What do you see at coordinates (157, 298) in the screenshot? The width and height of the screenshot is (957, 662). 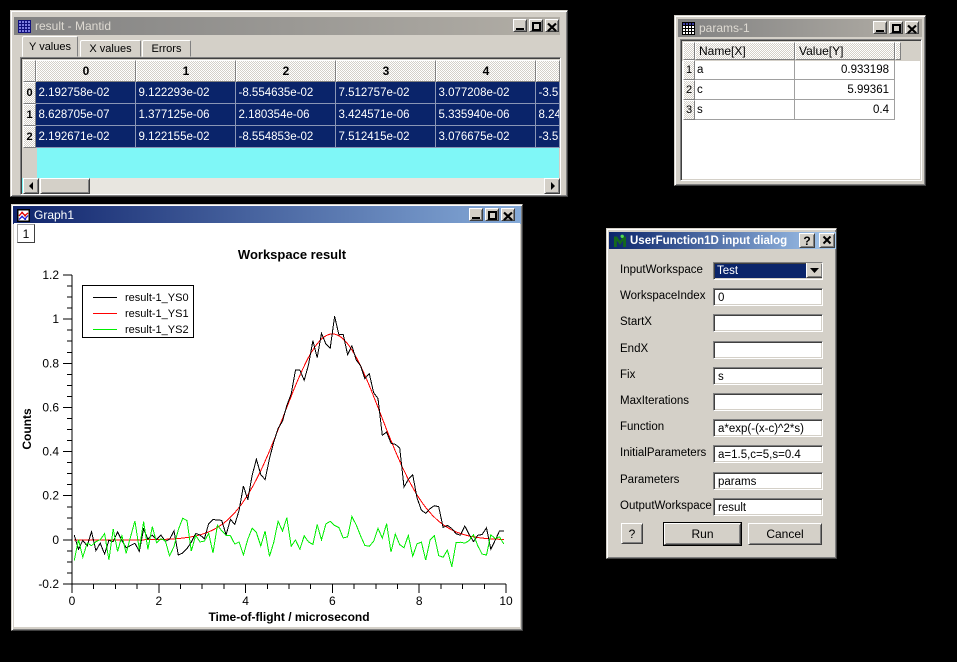 I see `svg-text: result-1_YS0` at bounding box center [157, 298].